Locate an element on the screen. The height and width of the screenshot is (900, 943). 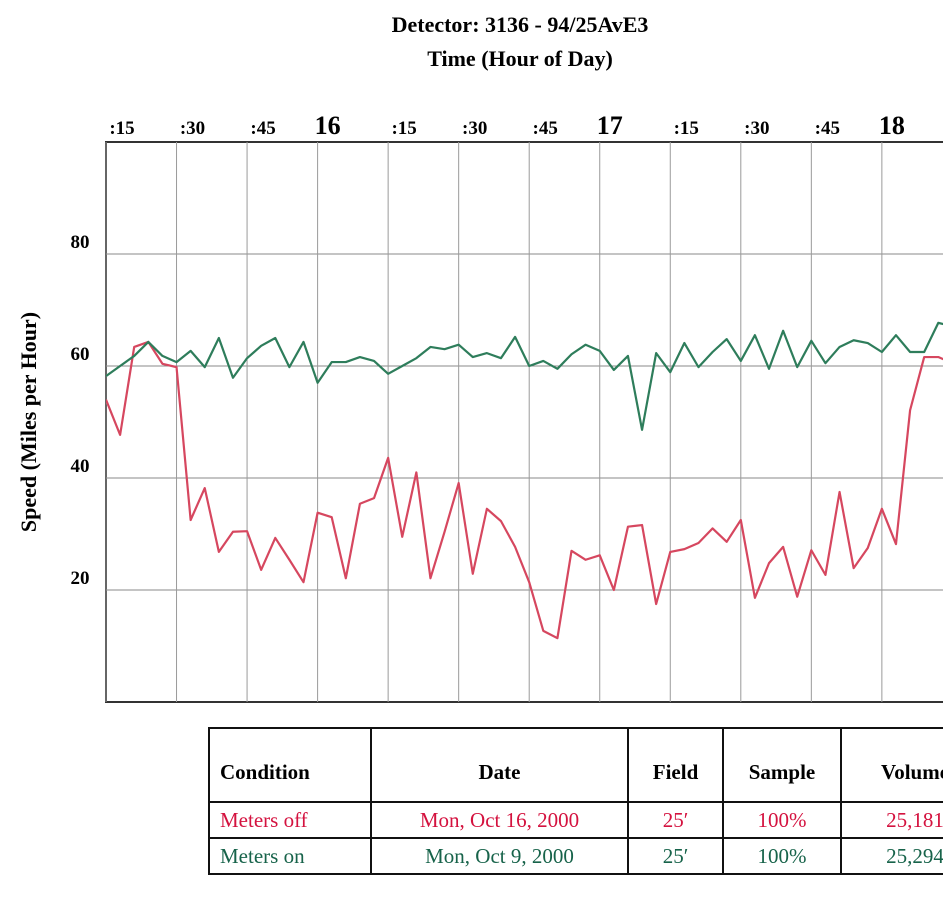
header-cell: Volume is located at coordinates (891, 765).